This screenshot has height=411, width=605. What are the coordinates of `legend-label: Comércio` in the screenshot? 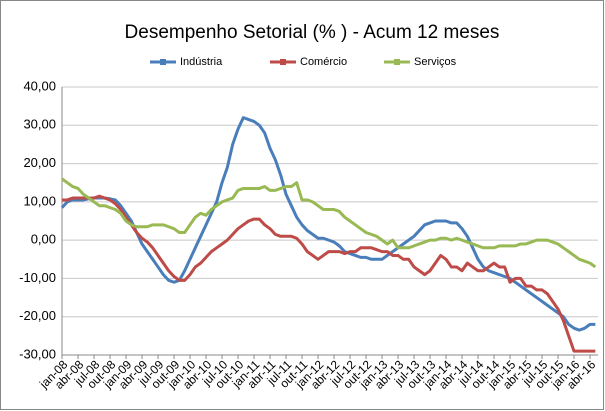 It's located at (323, 62).